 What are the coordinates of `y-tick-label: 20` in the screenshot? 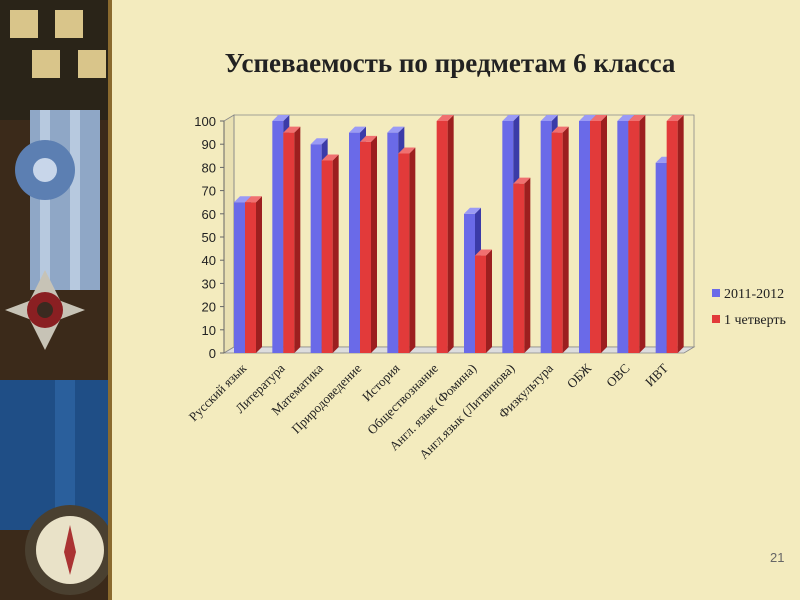 It's located at (209, 307).